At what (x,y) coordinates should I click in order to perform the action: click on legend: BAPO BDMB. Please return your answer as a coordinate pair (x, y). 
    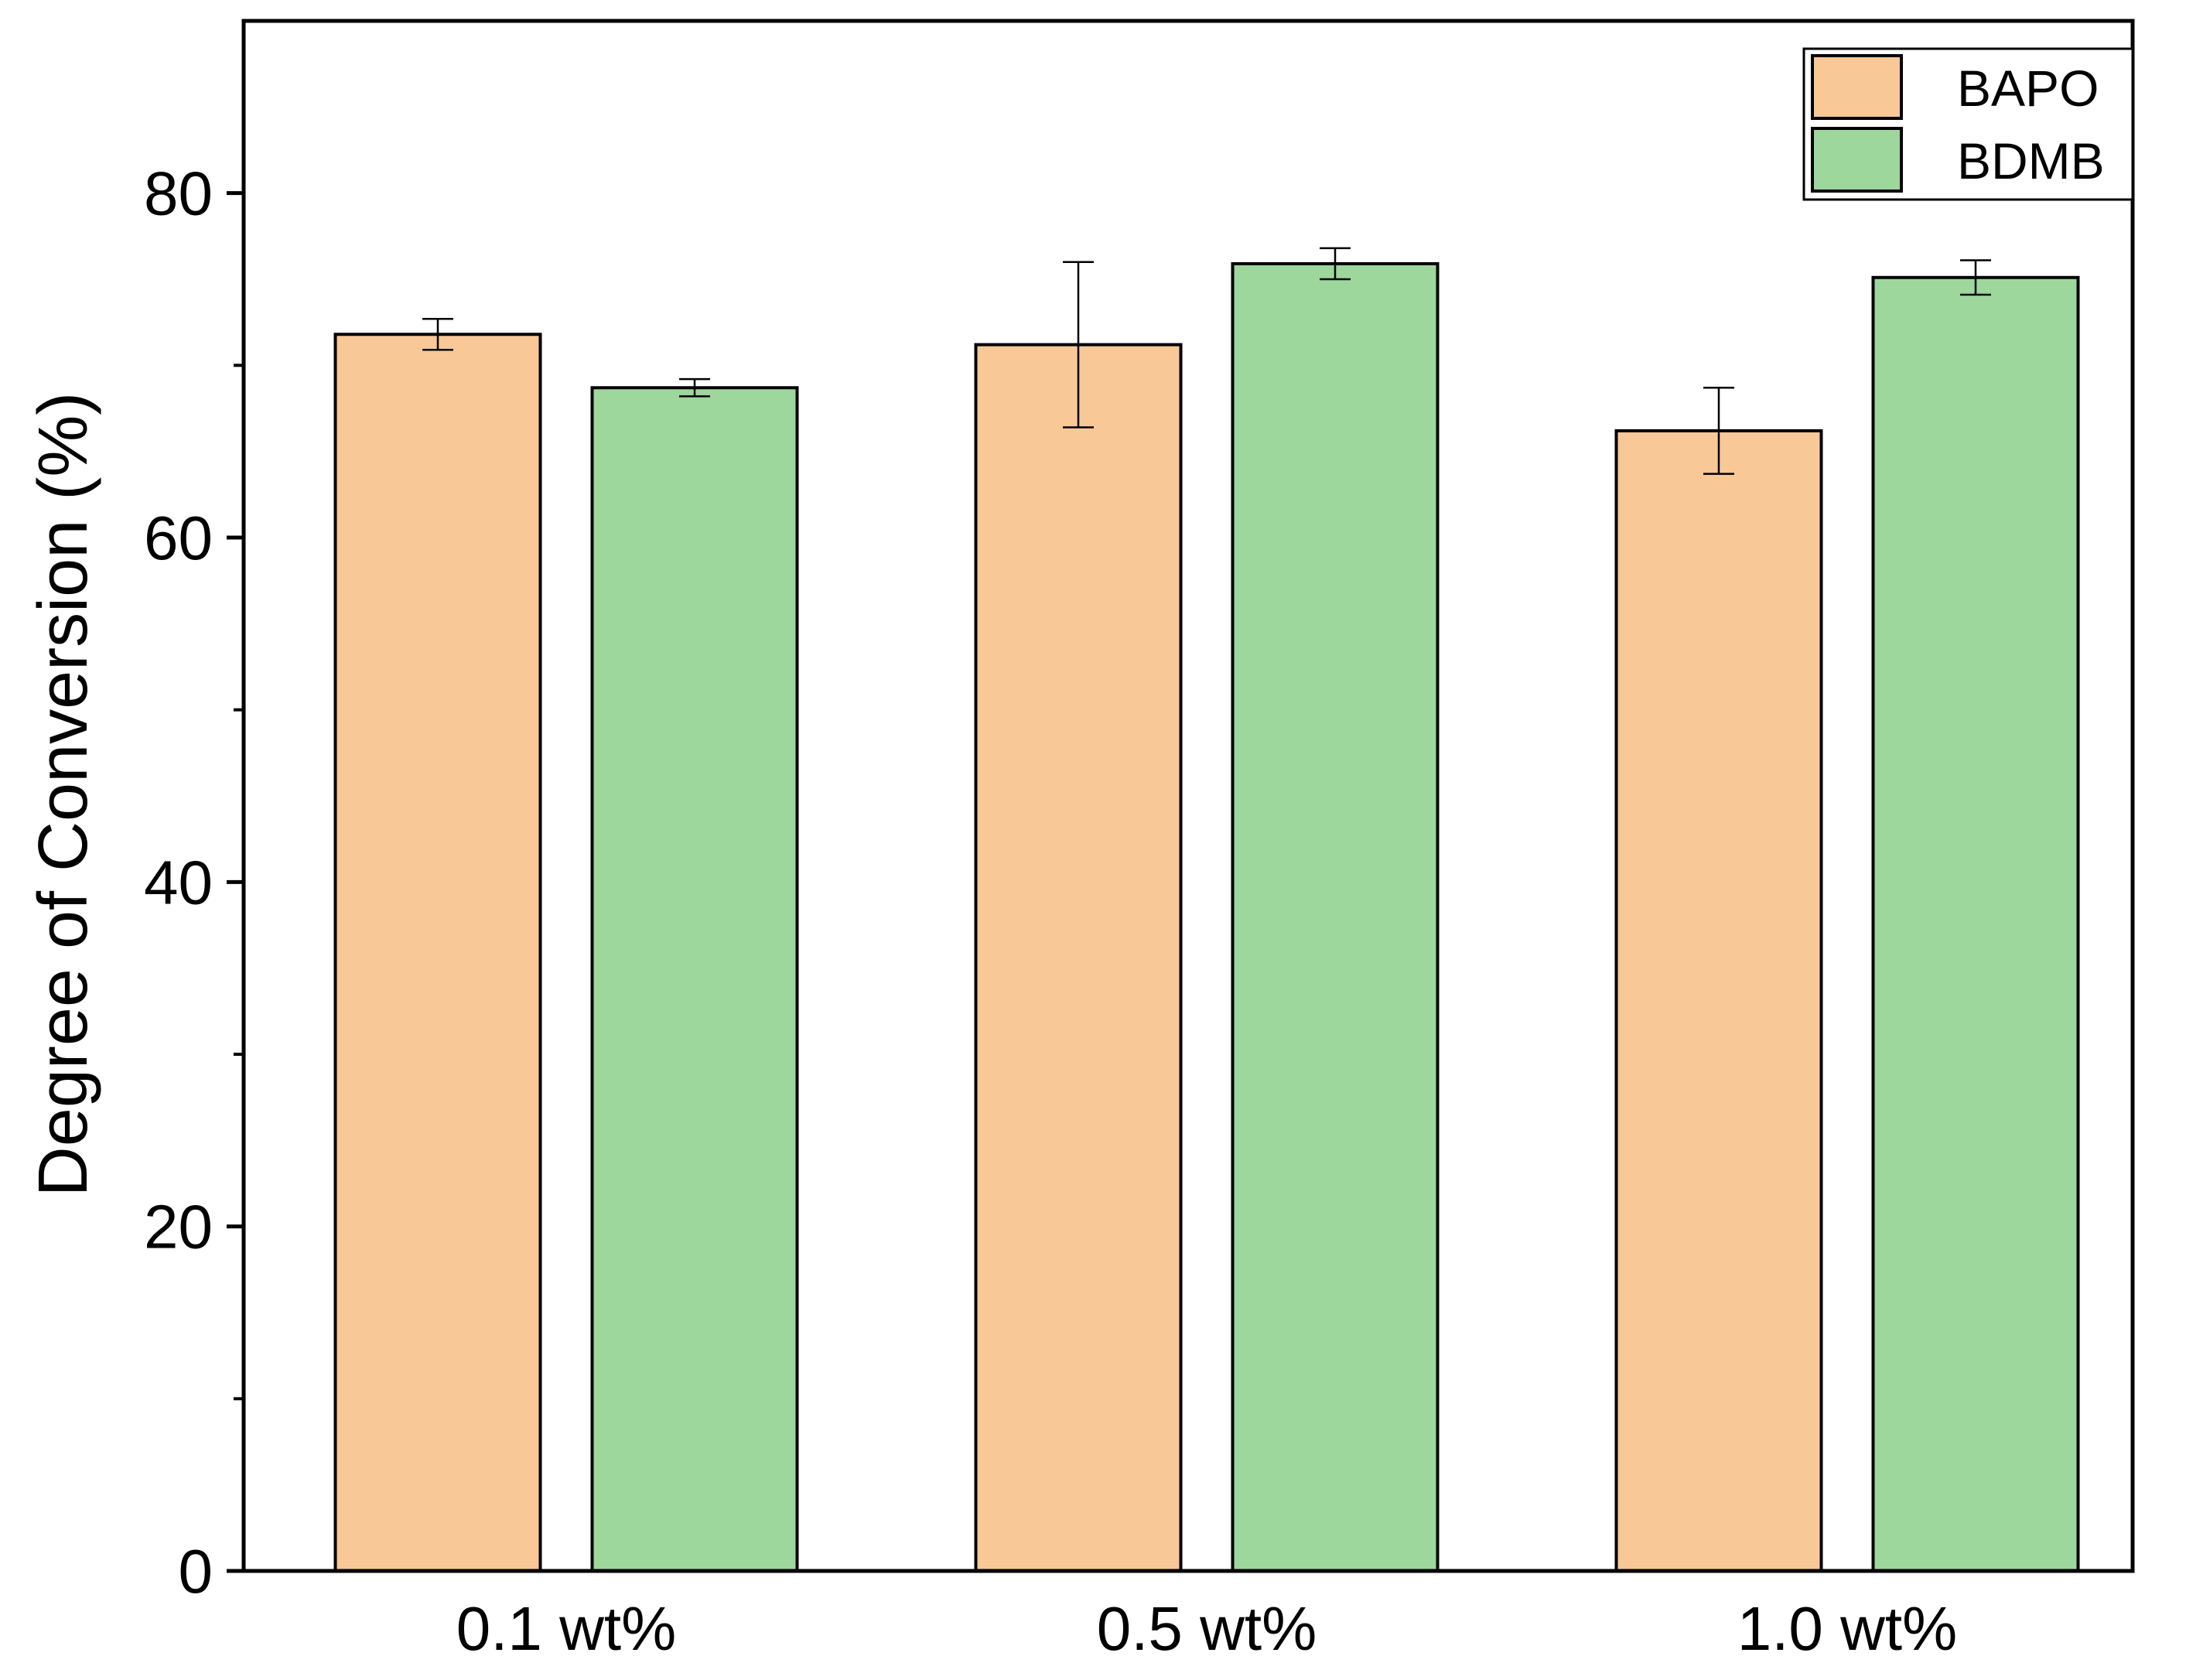
    Looking at the image, I should click on (1968, 124).